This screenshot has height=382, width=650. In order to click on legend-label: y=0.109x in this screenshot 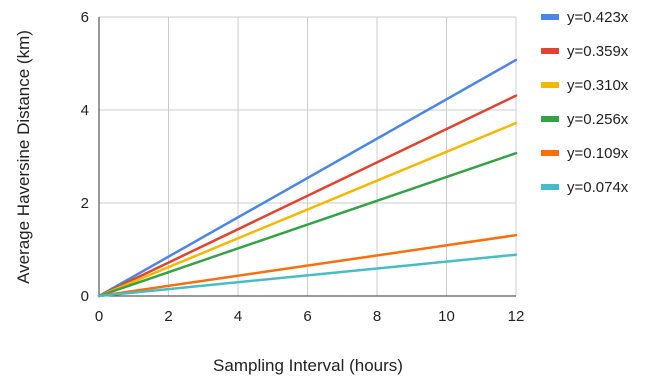, I will do `click(598, 153)`.